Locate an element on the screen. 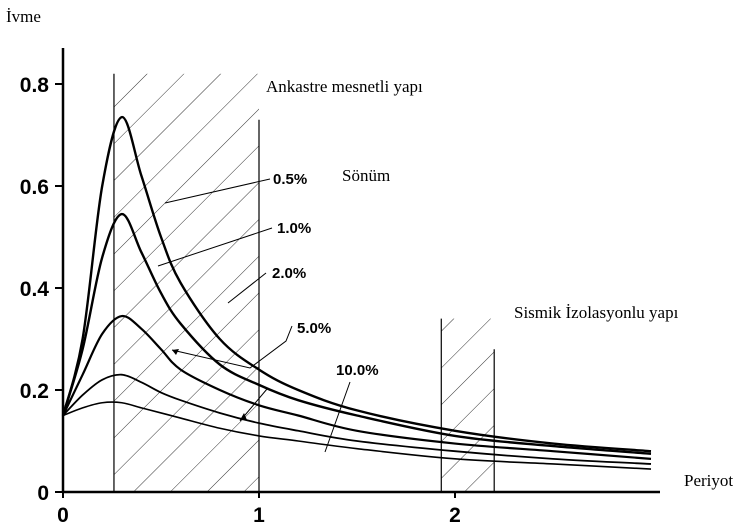  x-axis-label: Periyot is located at coordinates (708, 480).